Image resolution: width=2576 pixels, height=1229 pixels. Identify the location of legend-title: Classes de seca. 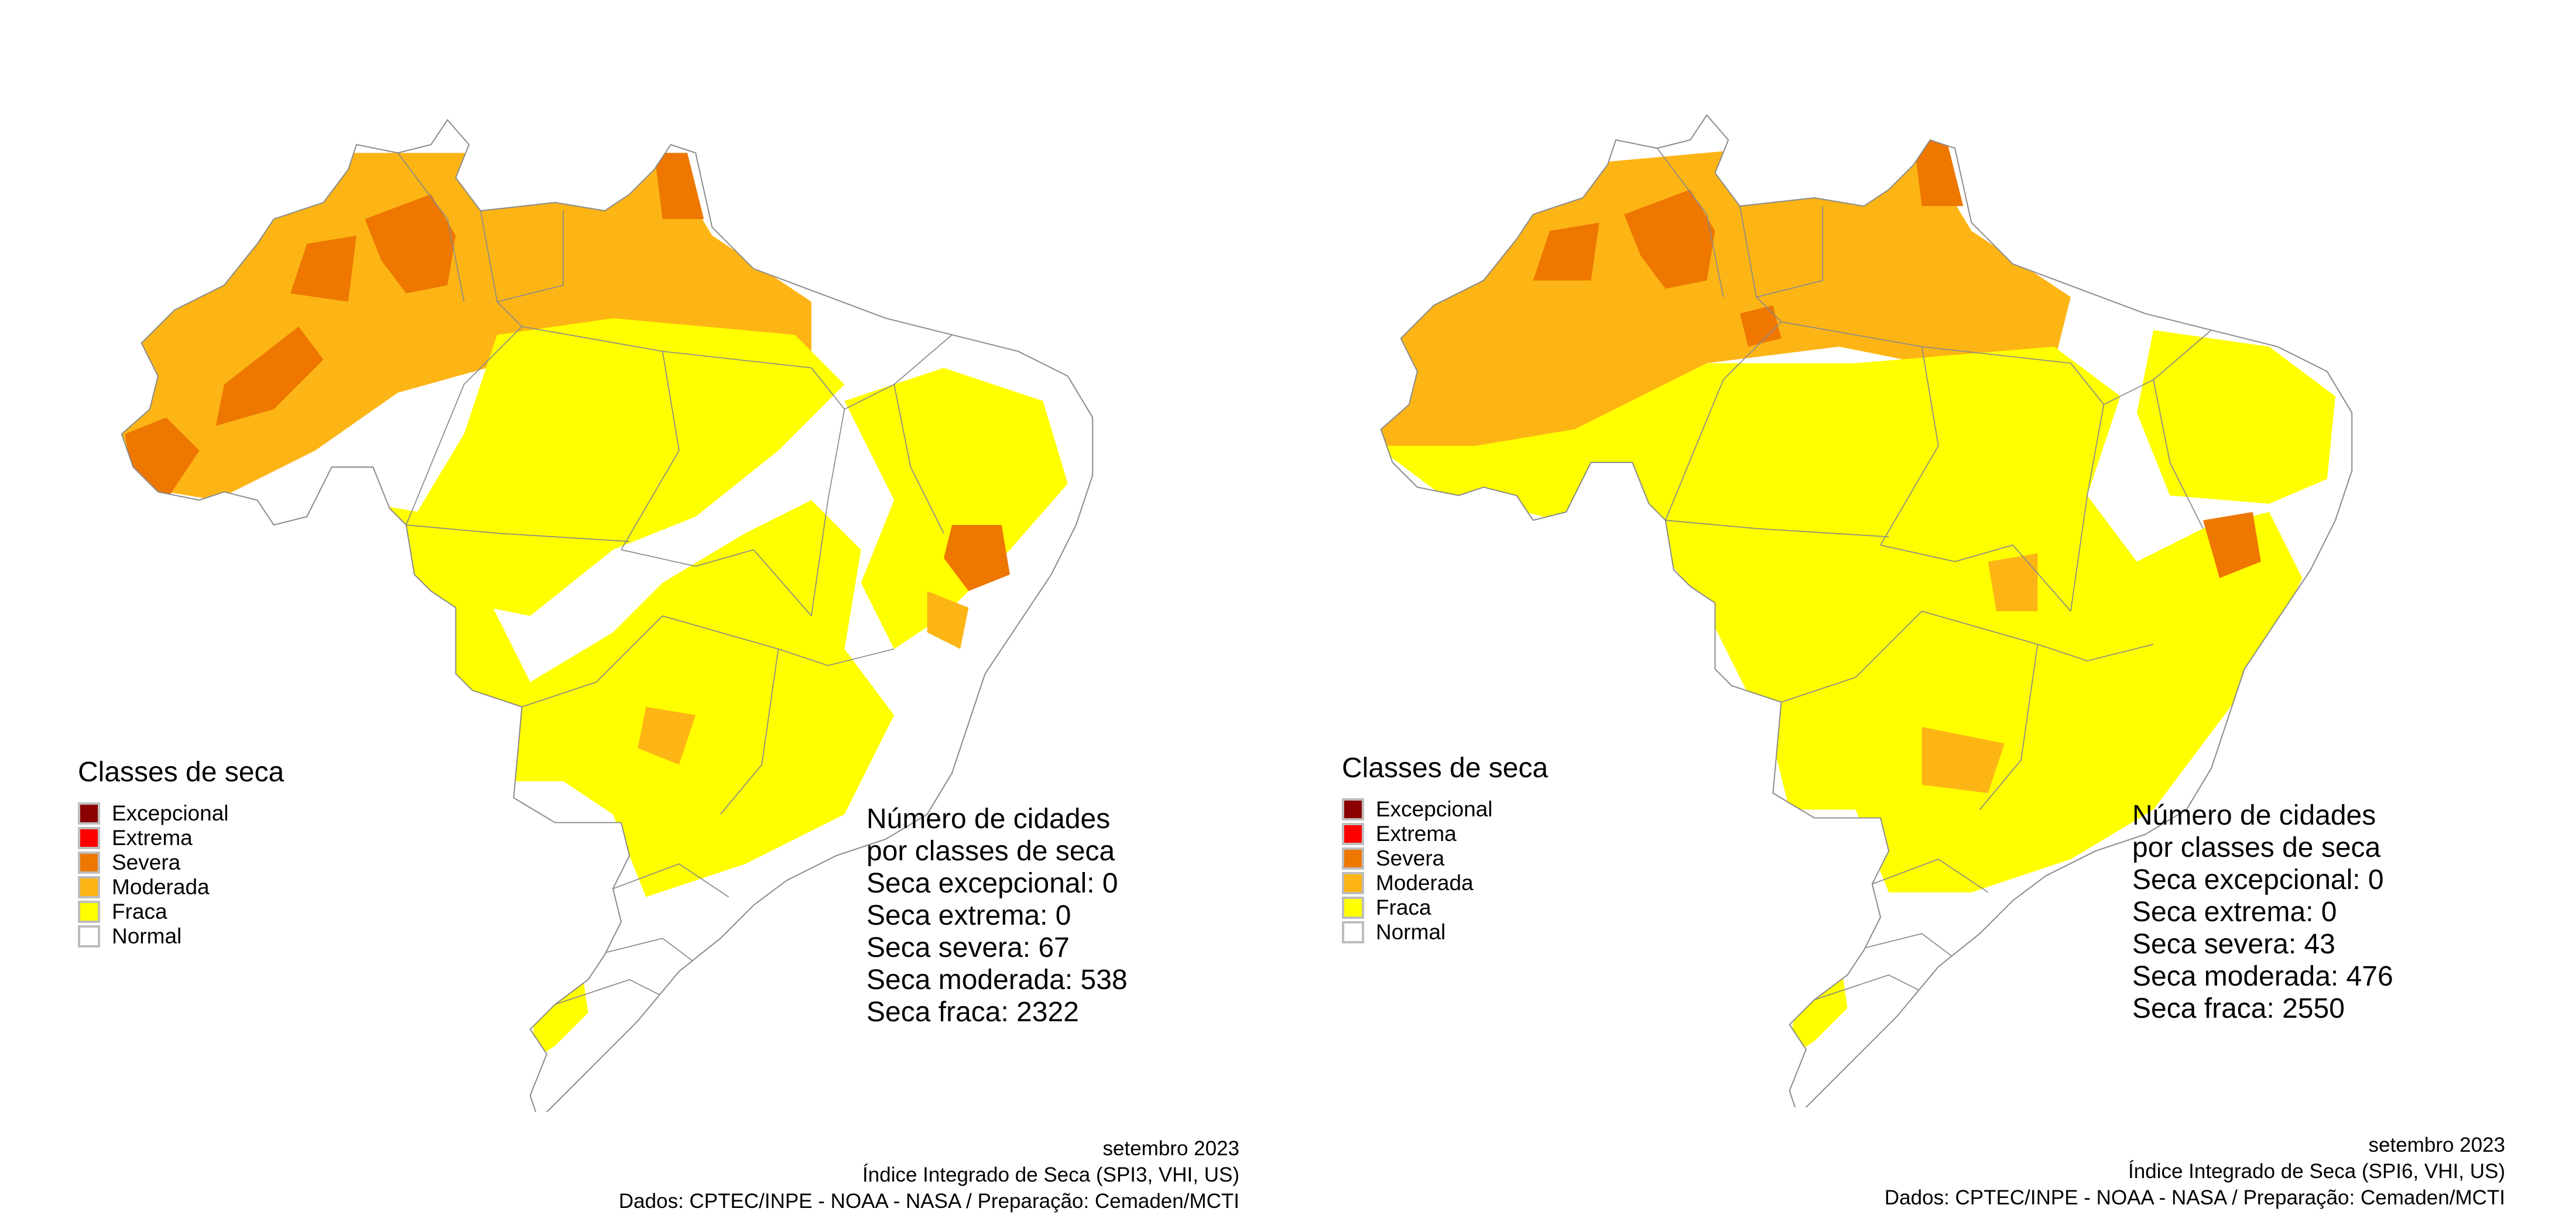
(181, 772).